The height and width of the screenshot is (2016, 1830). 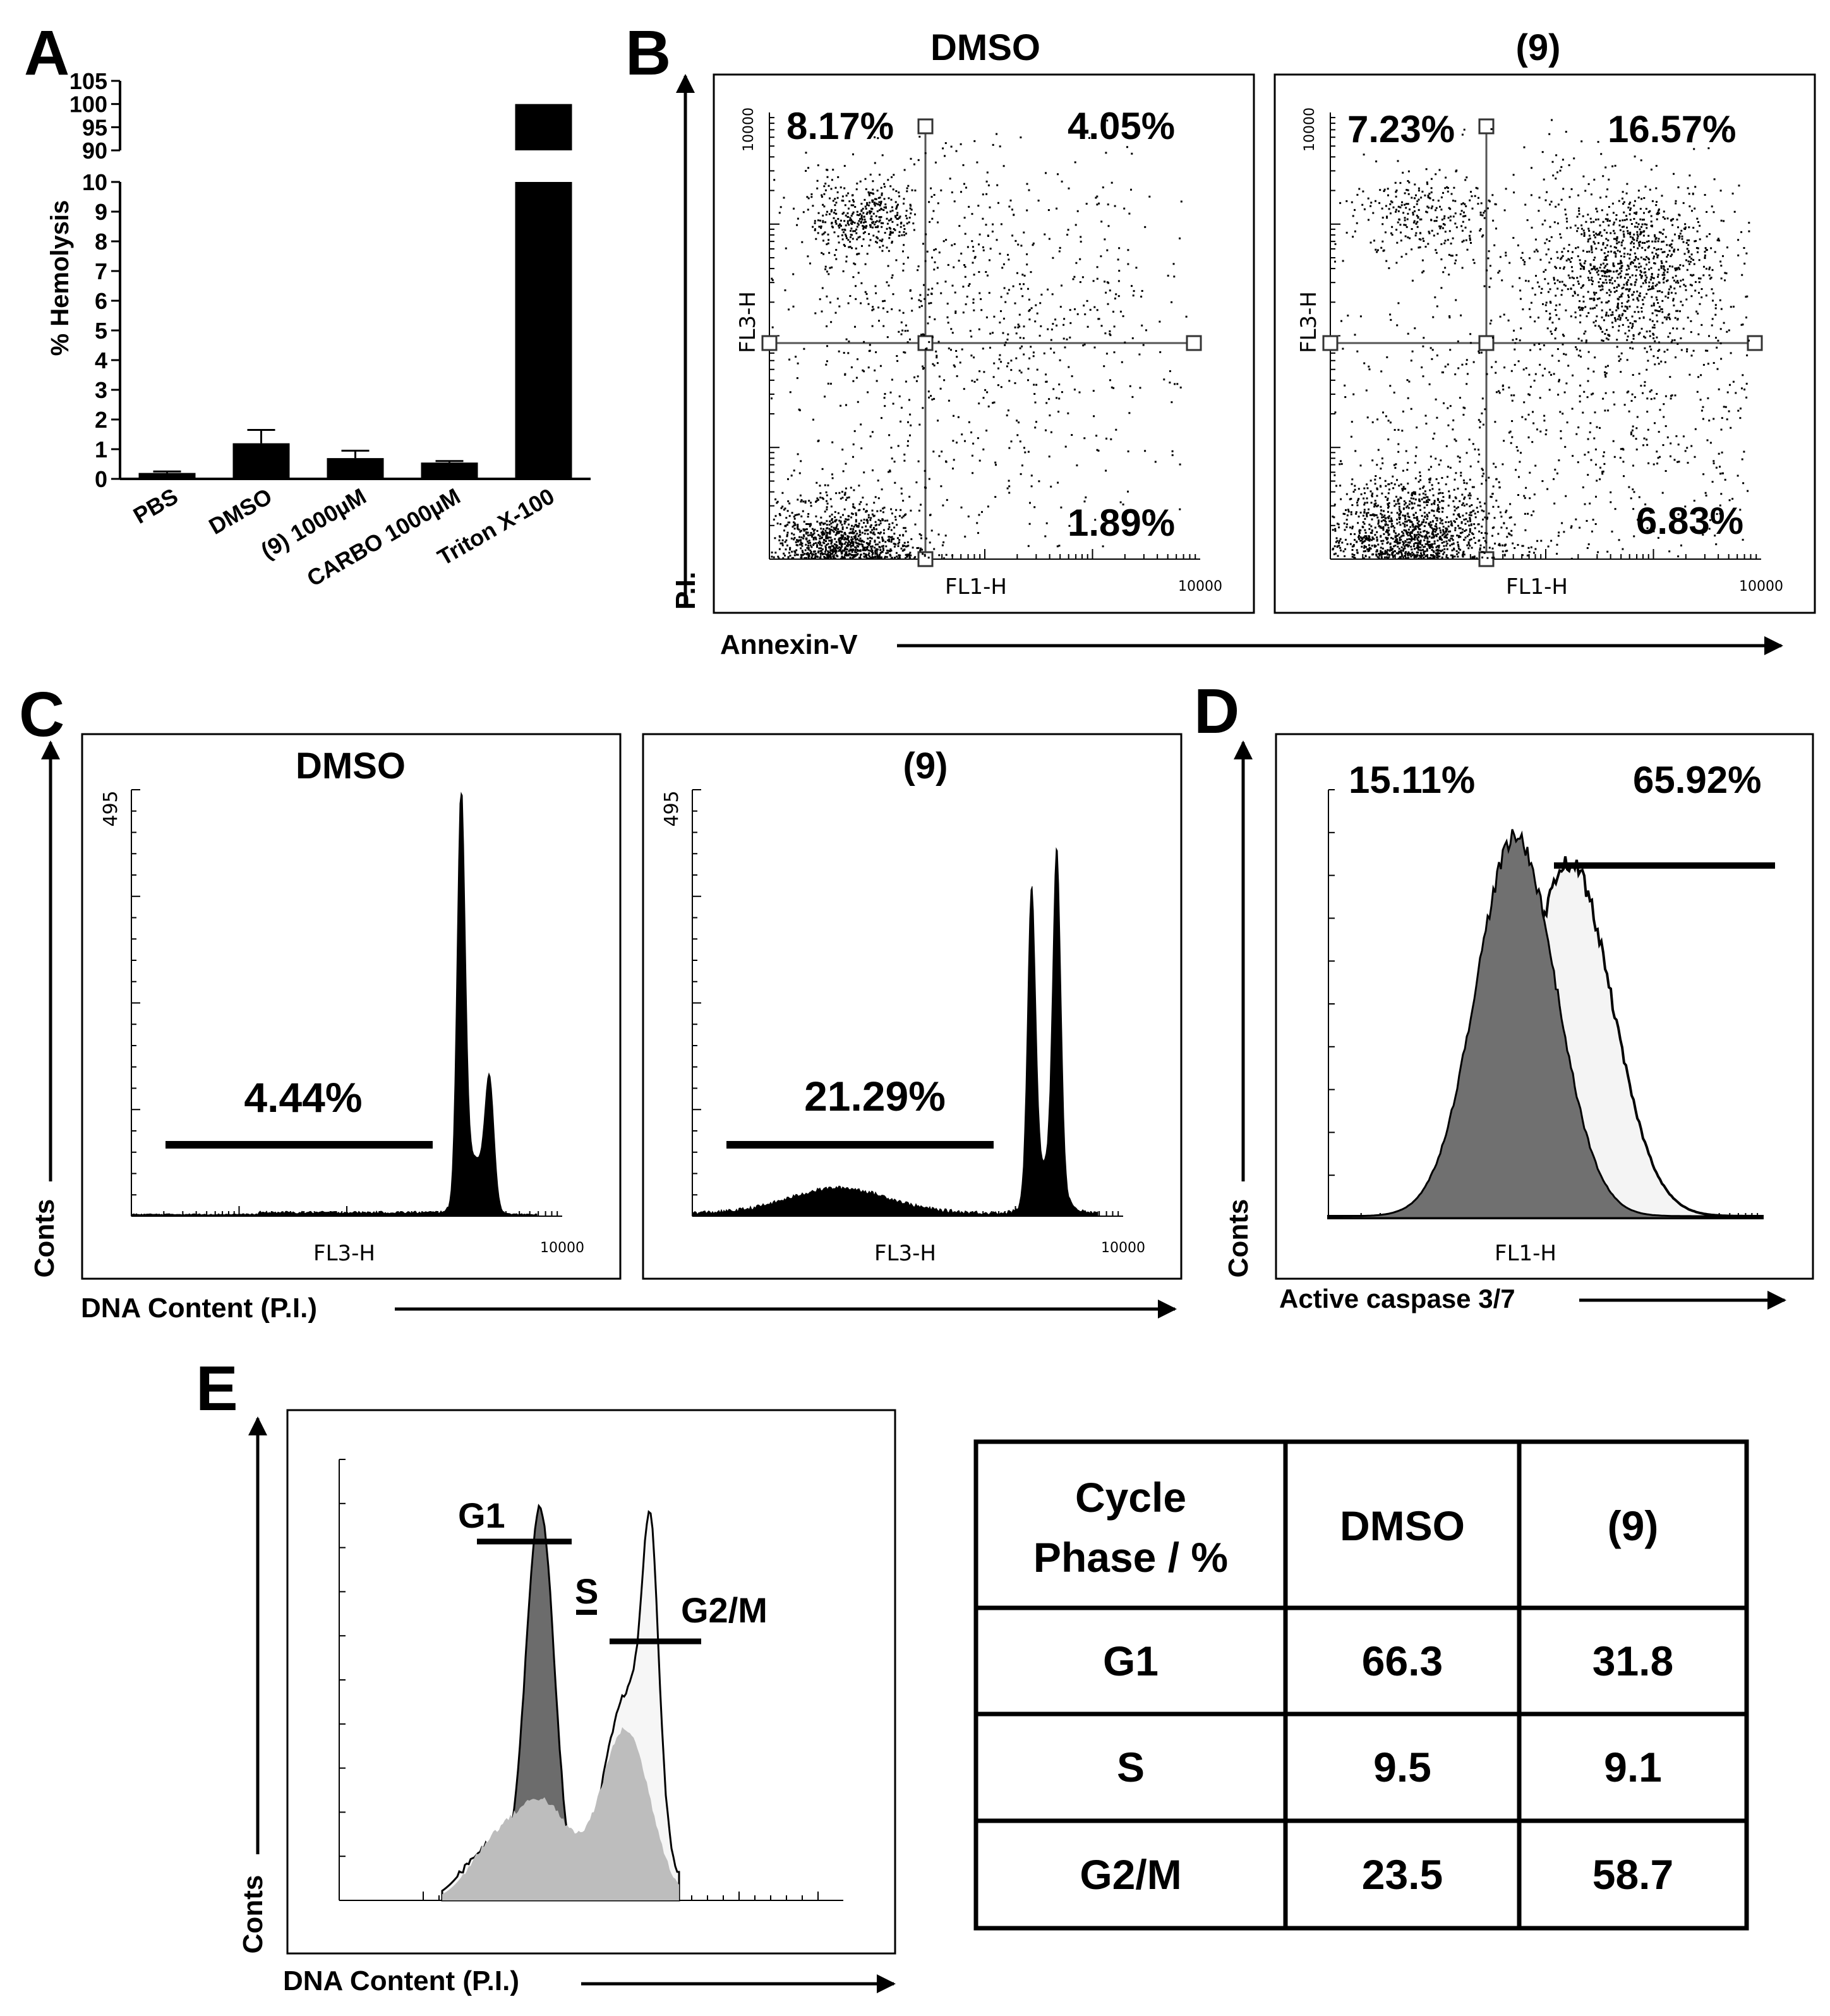 What do you see at coordinates (101, 479) in the screenshot?
I see `y-tick-label: 0` at bounding box center [101, 479].